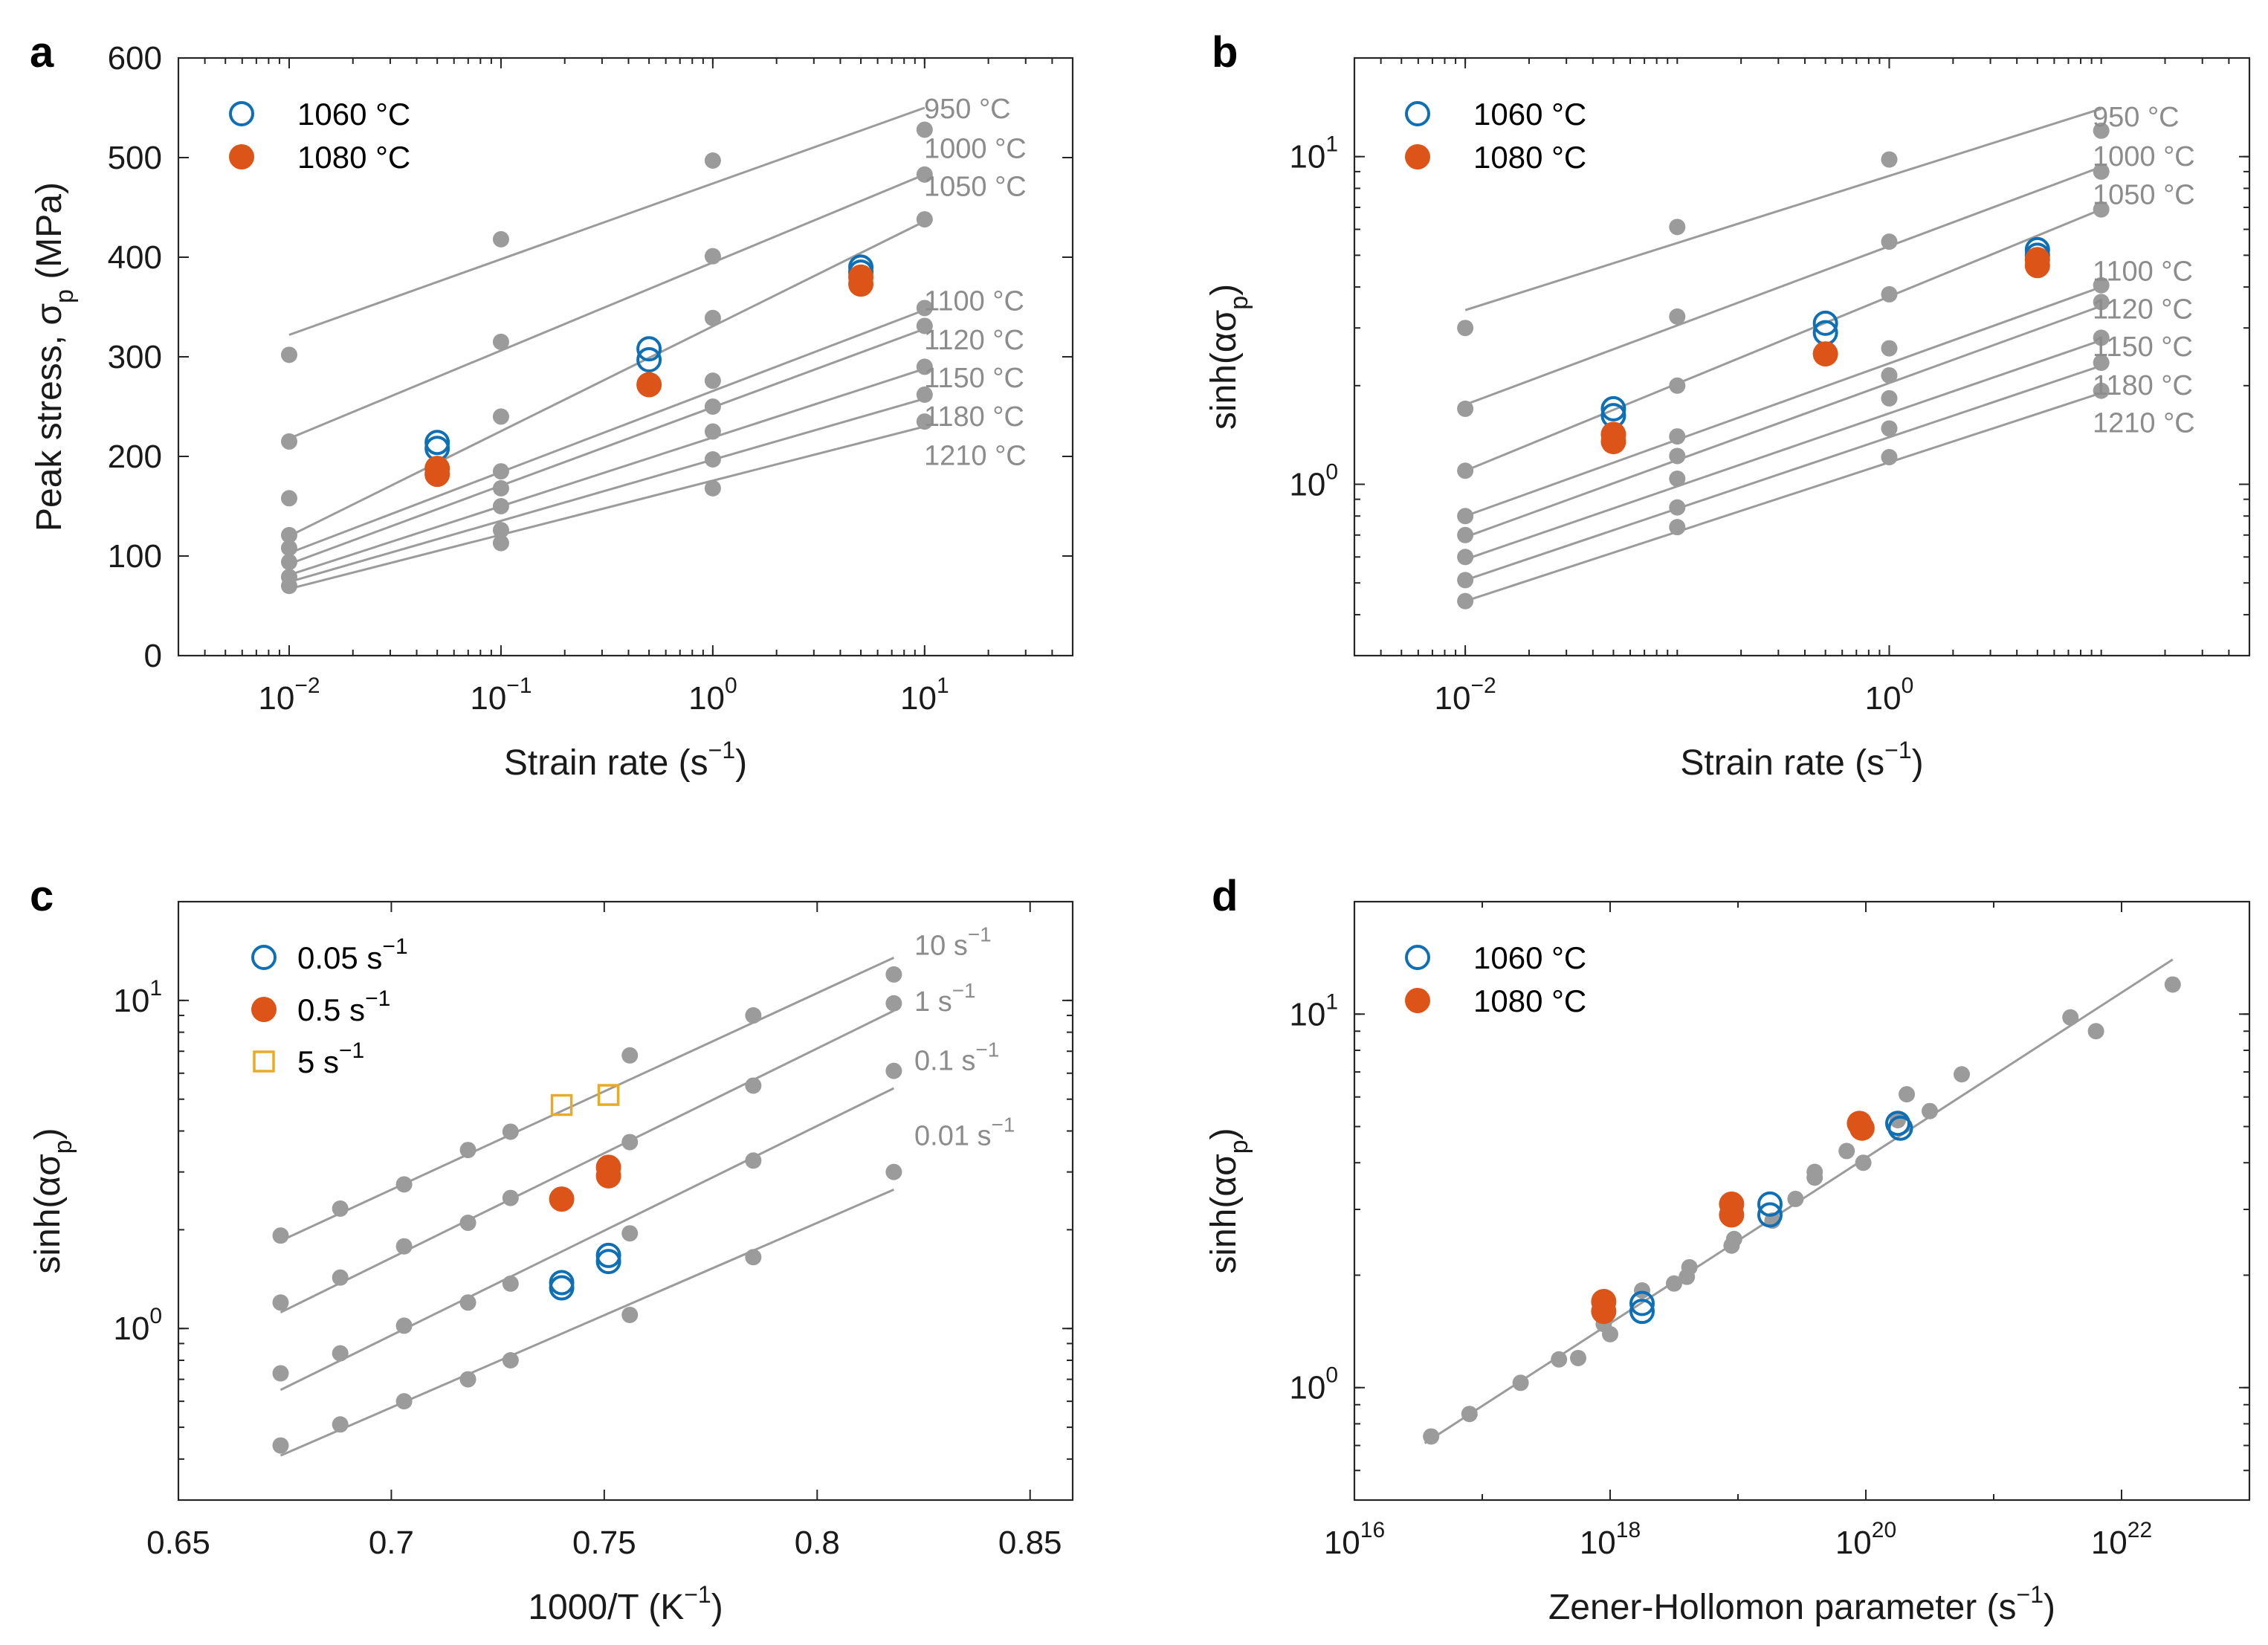 This screenshot has width=2268, height=1645. I want to click on y-tick-label: 101, so click(137, 997).